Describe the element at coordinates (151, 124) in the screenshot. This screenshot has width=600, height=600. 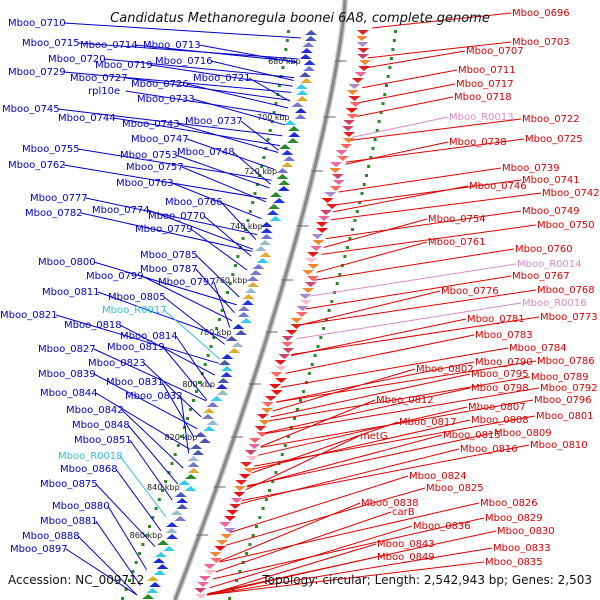
I see `left-gene-label: Mboo_0743` at that location.